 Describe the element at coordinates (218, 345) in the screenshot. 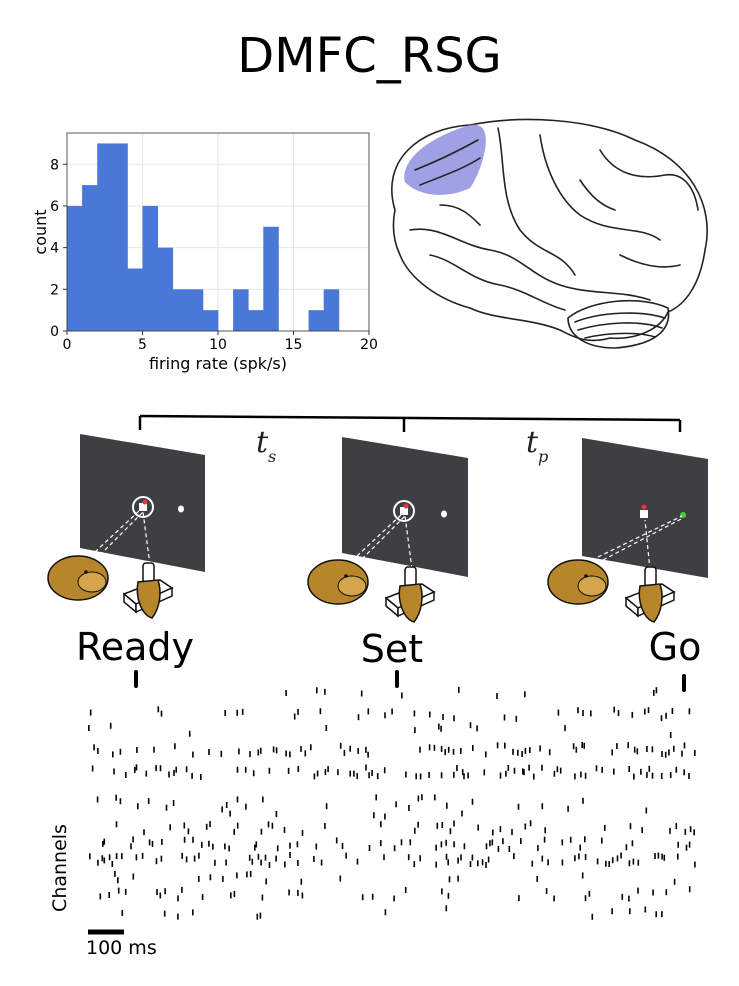

I see `x-tick-label: 10` at that location.